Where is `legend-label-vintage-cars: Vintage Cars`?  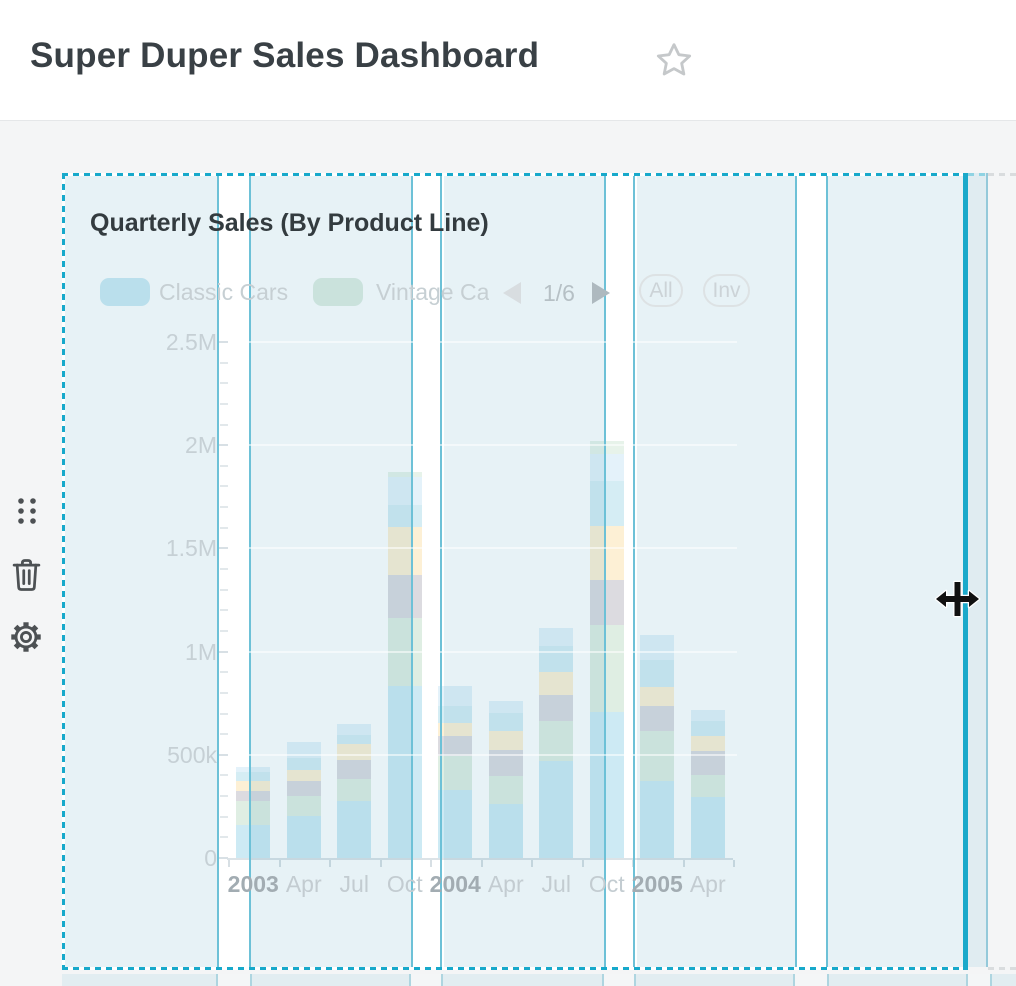 legend-label-vintage-cars: Vintage Cars is located at coordinates (432, 292).